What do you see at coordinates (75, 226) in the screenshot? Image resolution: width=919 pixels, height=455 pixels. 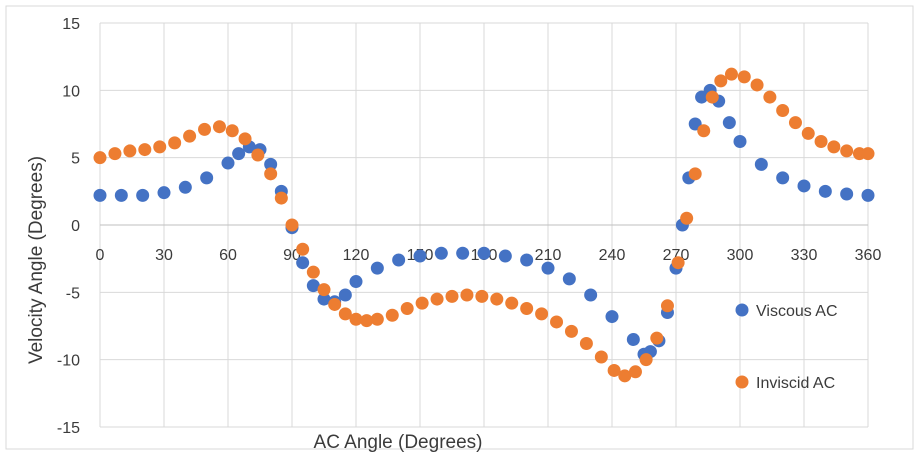 I see `y-tick-label: 0` at bounding box center [75, 226].